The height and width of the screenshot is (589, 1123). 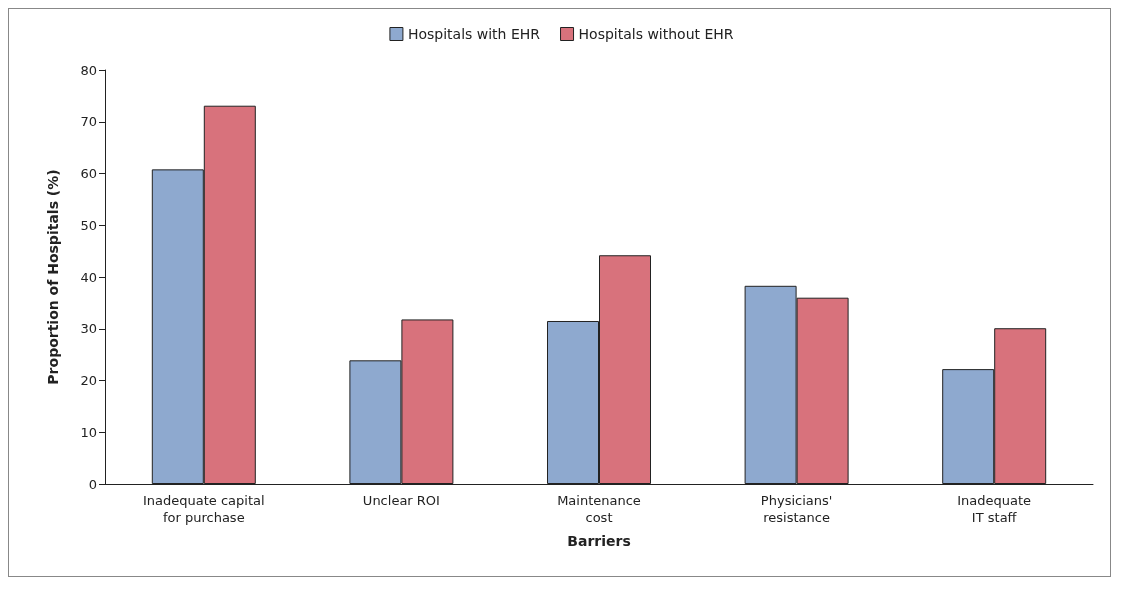 I want to click on x-axis-title: Barriers, so click(x=599, y=541).